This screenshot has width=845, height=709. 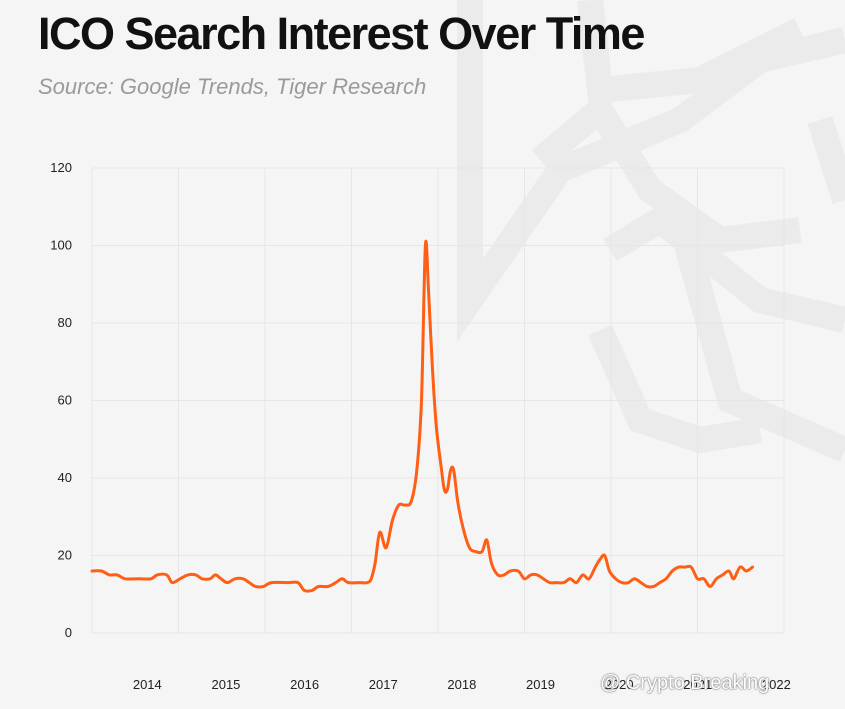 I want to click on chart-subtitle: Source: Google Trends, Tiger Research, so click(x=232, y=86).